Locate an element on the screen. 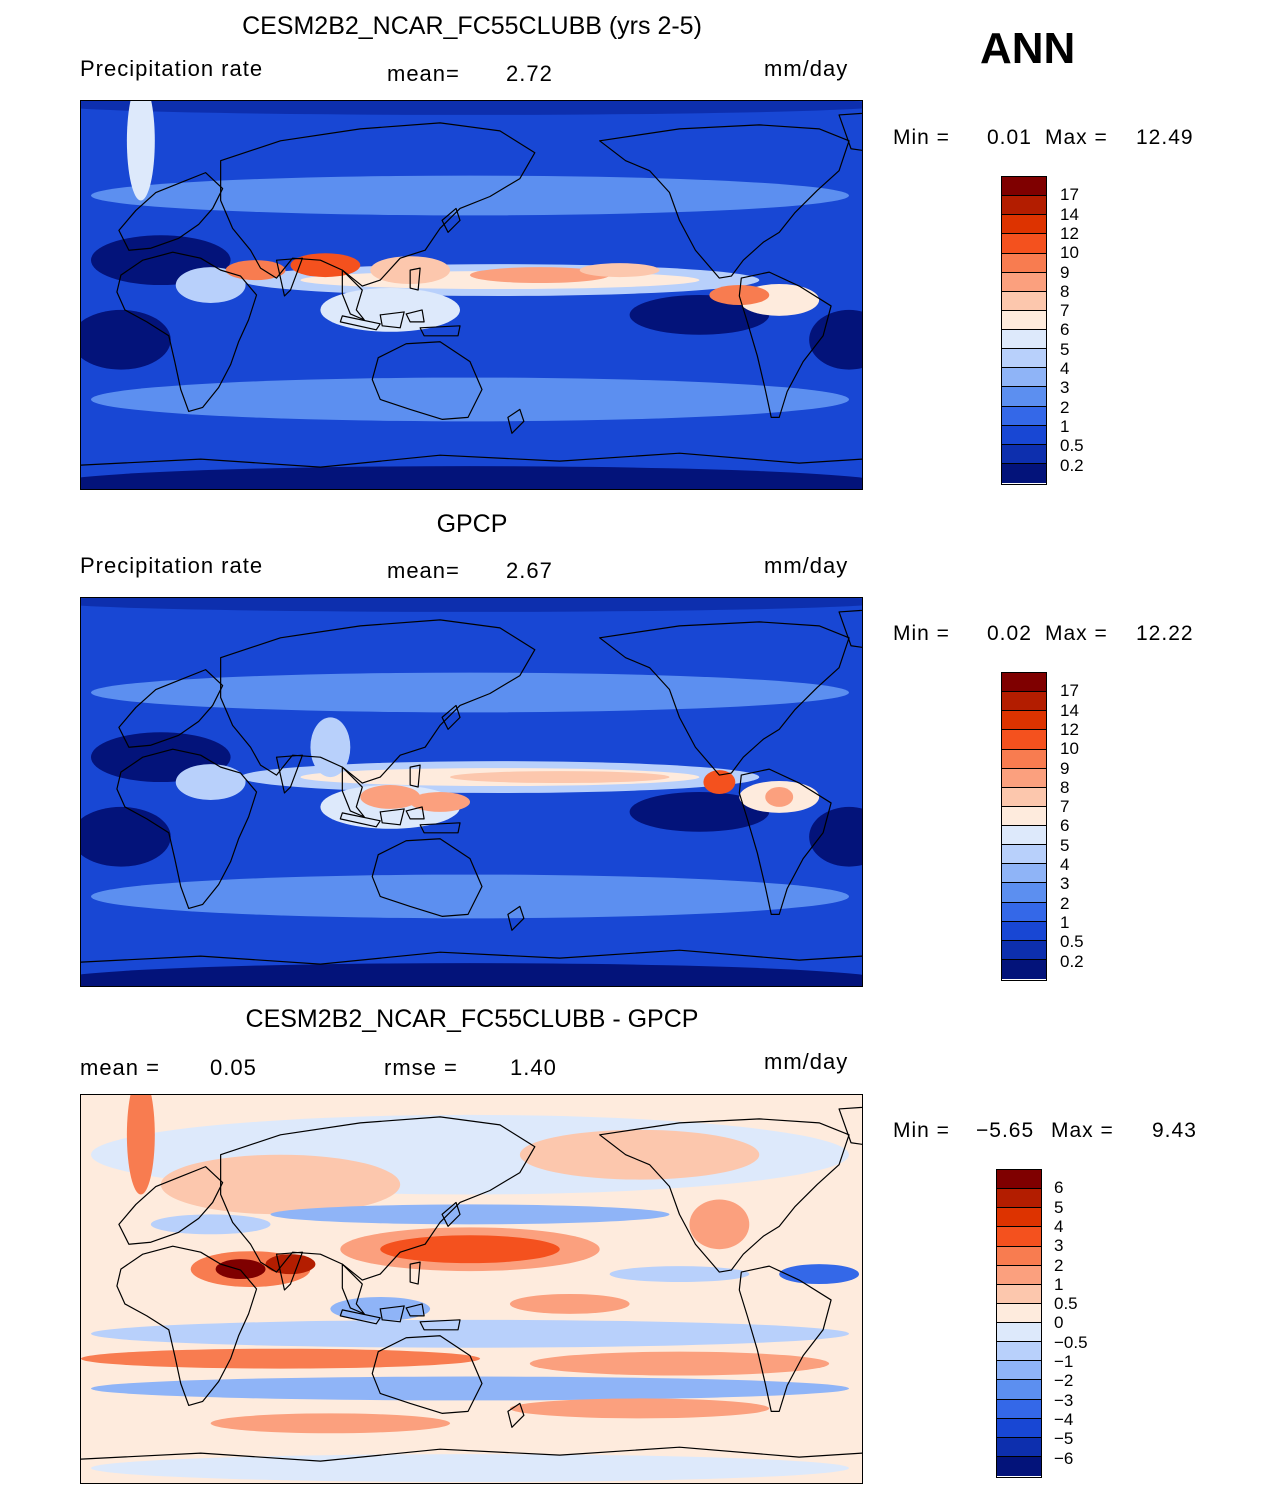 This screenshot has width=1285, height=1491. colorbar-tick-label: 17 is located at coordinates (1069, 195).